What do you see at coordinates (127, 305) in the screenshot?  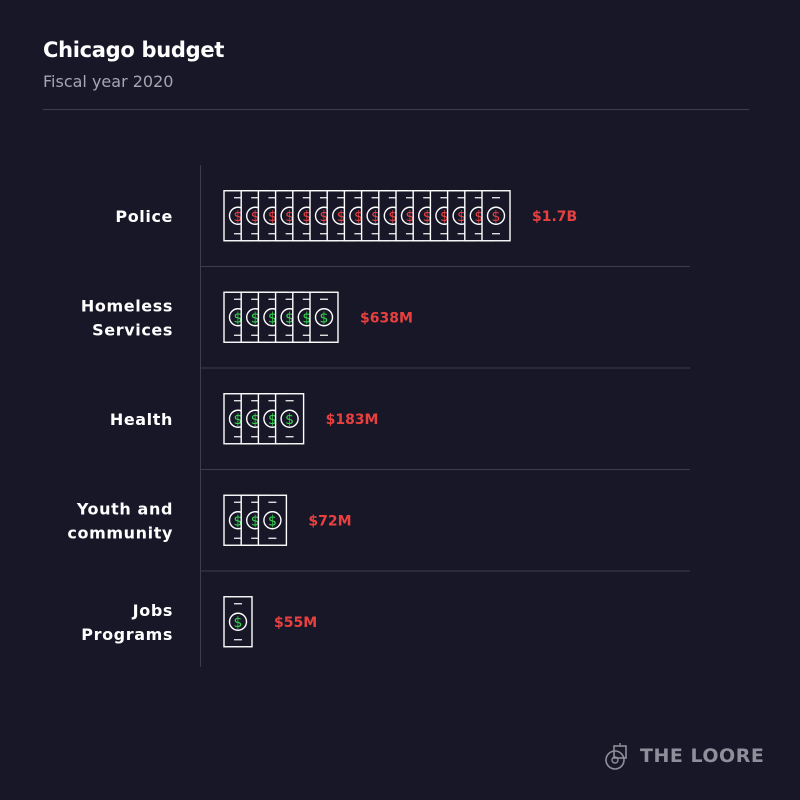 I see `category-label-line: Homeless` at bounding box center [127, 305].